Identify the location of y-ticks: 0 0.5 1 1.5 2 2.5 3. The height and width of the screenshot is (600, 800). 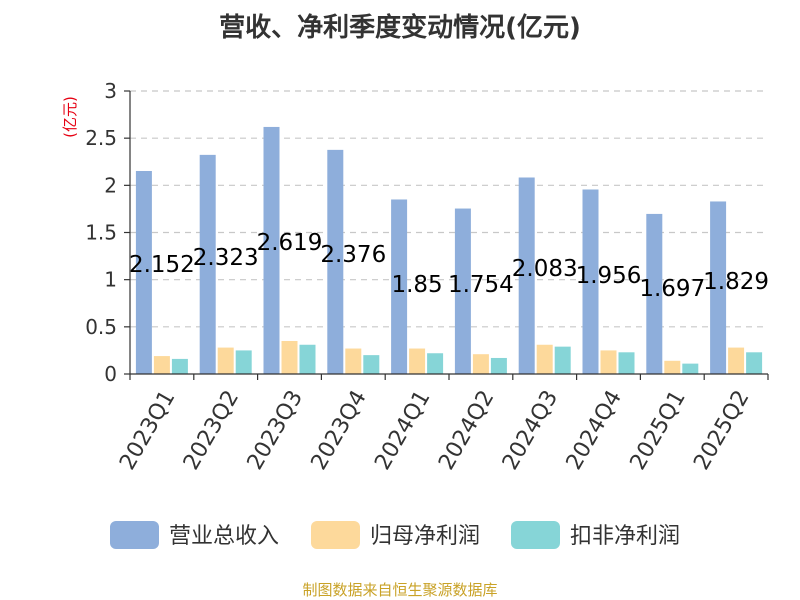
(107, 232).